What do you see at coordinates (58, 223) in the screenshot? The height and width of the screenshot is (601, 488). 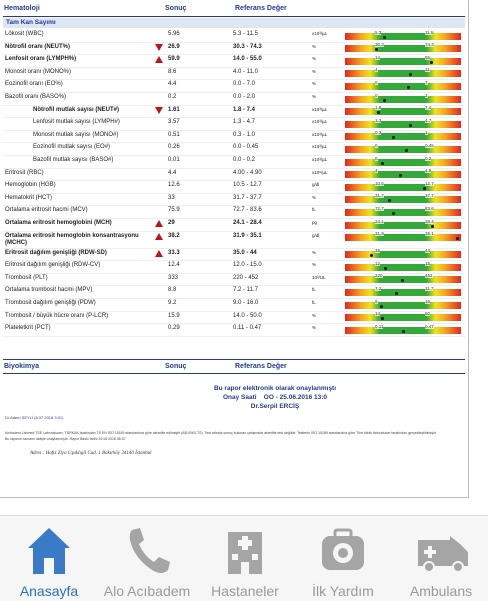 I see `test-name: Ortalama eritrosit hemoglobini (MCH)` at bounding box center [58, 223].